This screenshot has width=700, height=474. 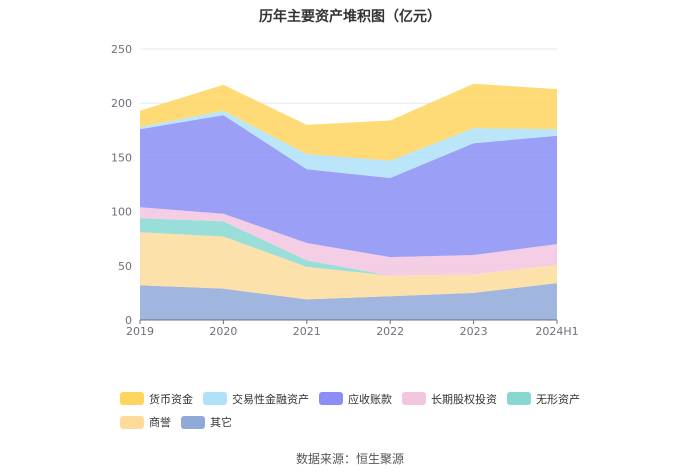 What do you see at coordinates (558, 399) in the screenshot?
I see `legend-label: 无形资产` at bounding box center [558, 399].